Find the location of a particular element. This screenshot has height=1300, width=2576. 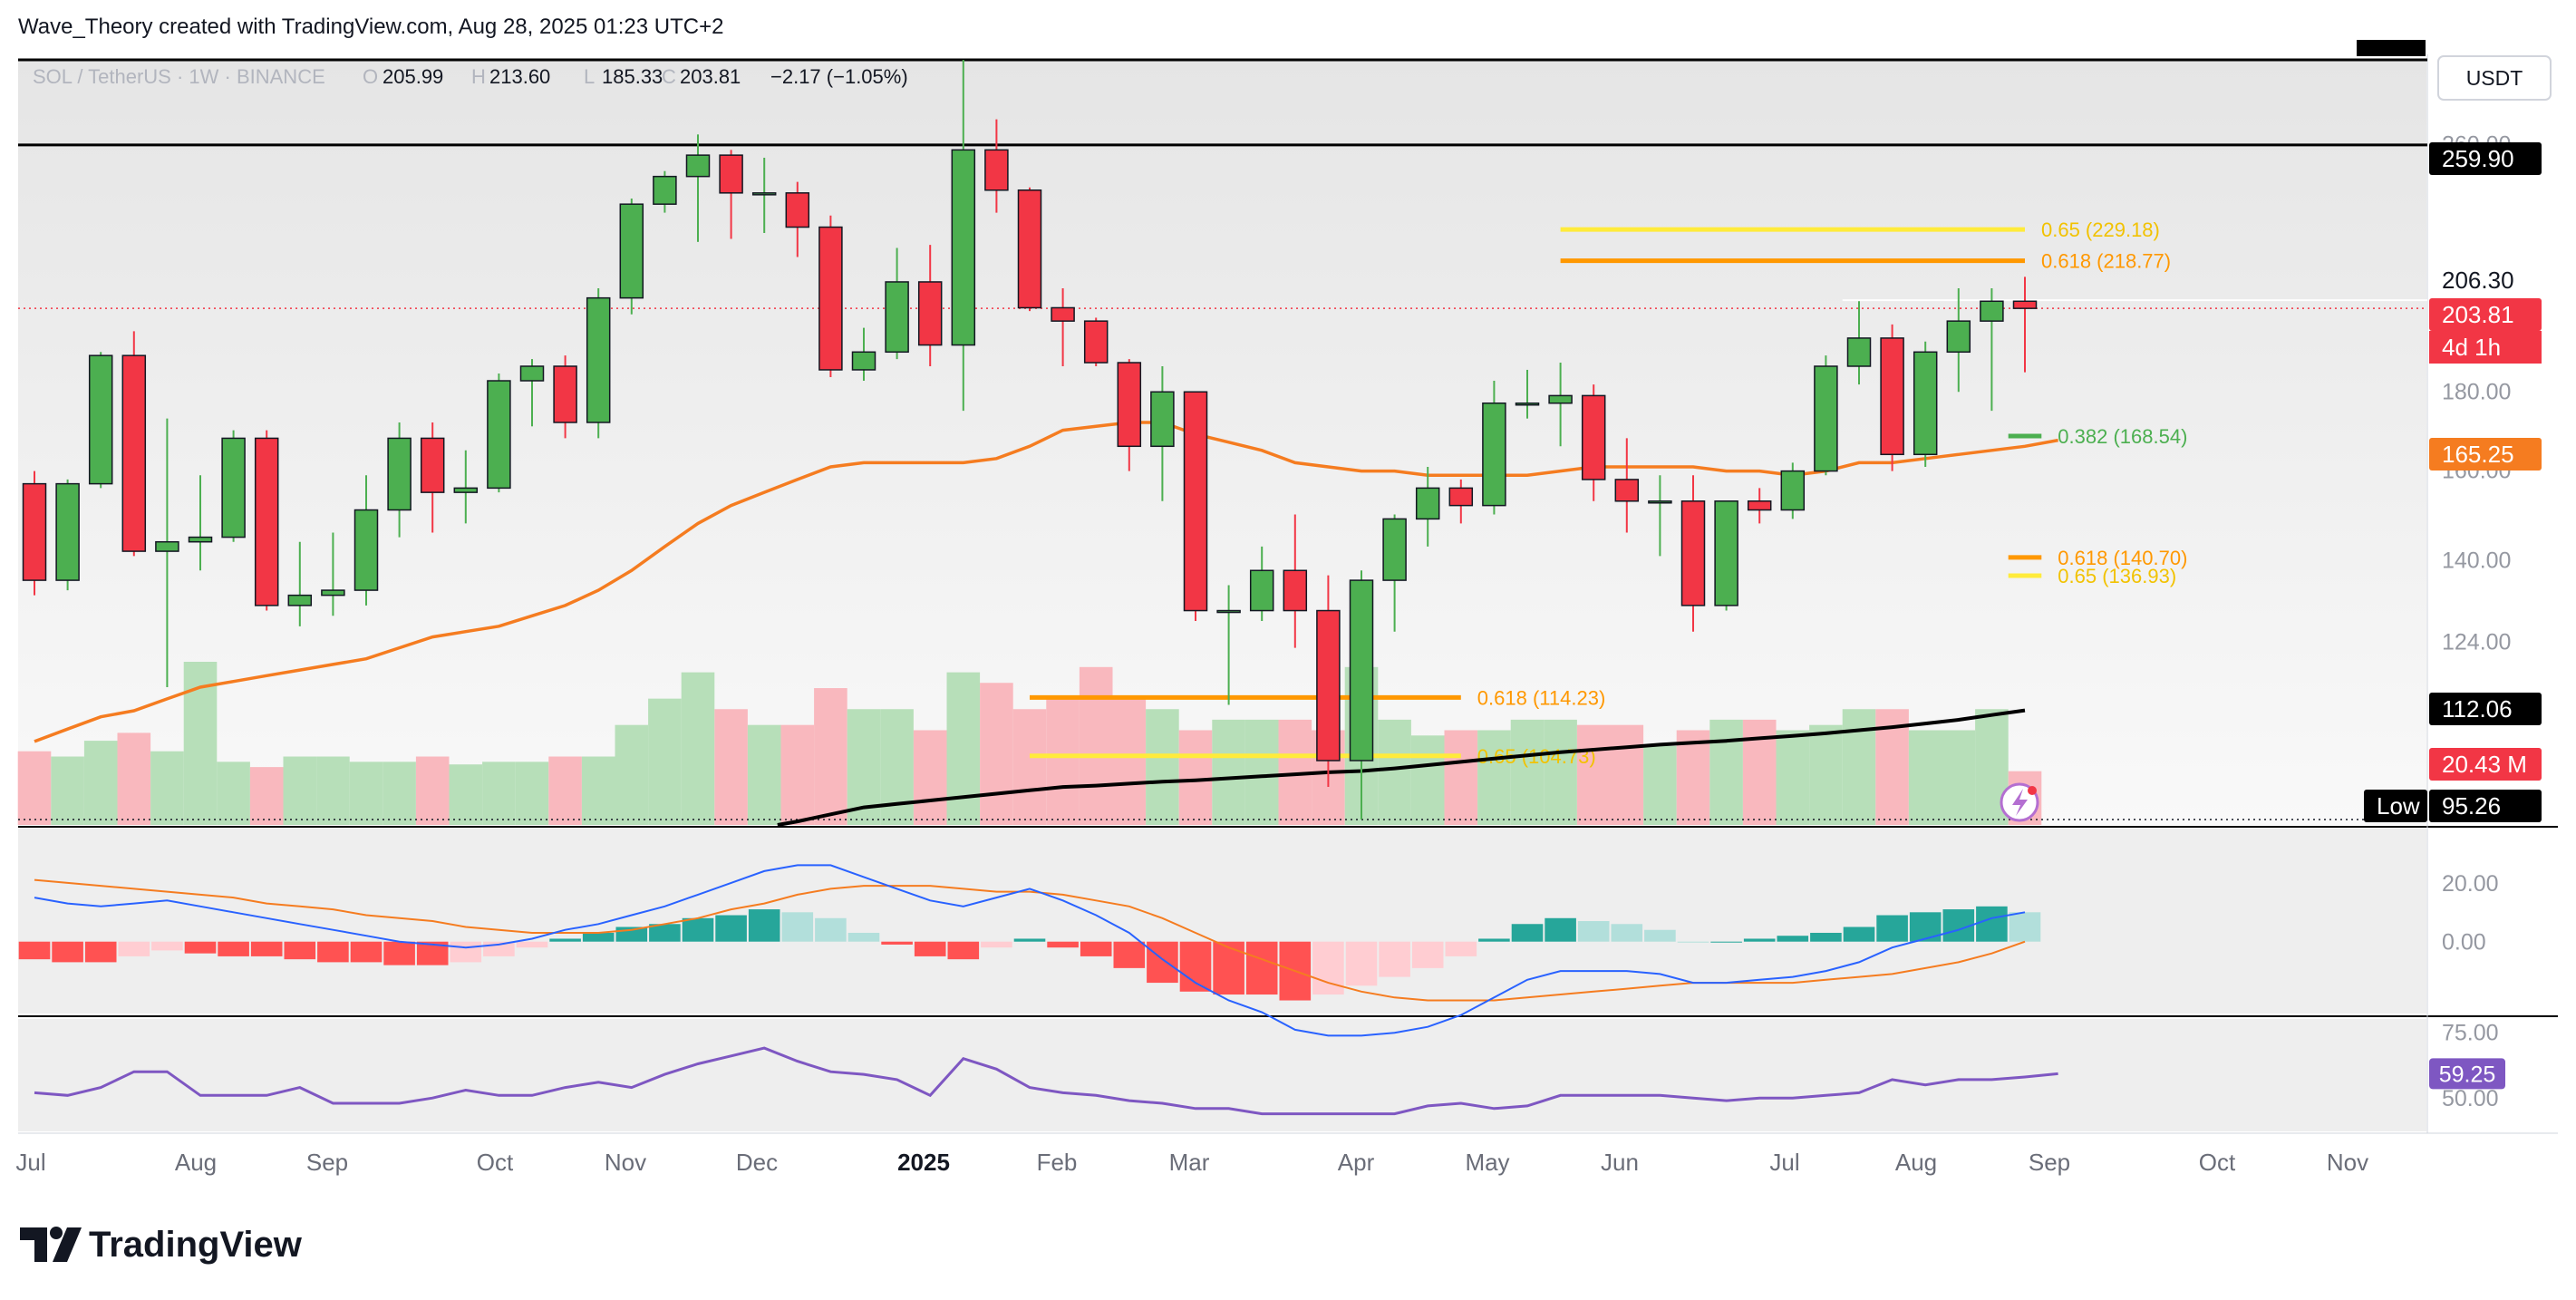

rsi-path is located at coordinates (1046, 1081).